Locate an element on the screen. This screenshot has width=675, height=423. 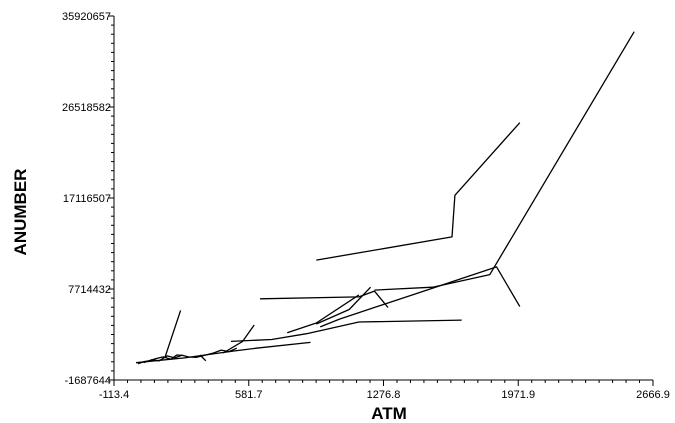
x-tick-label: -113.4 is located at coordinates (114, 395).